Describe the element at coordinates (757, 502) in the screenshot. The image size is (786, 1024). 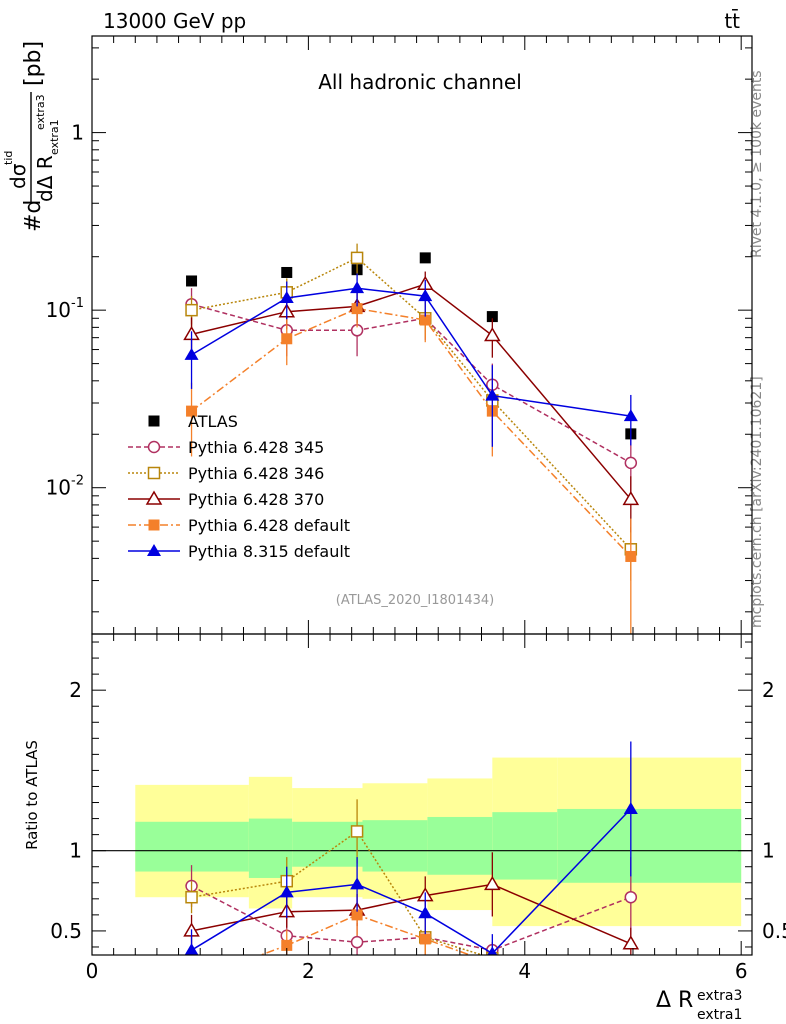
I see `side-label-bottom: mcplots.cern.ch [arXiv:2401.10621]` at that location.